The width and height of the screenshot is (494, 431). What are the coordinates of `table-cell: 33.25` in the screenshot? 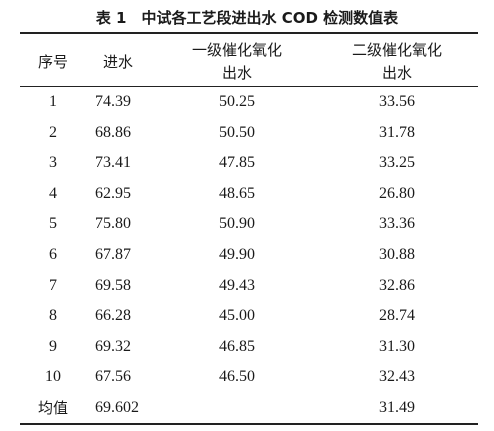 It's located at (397, 163).